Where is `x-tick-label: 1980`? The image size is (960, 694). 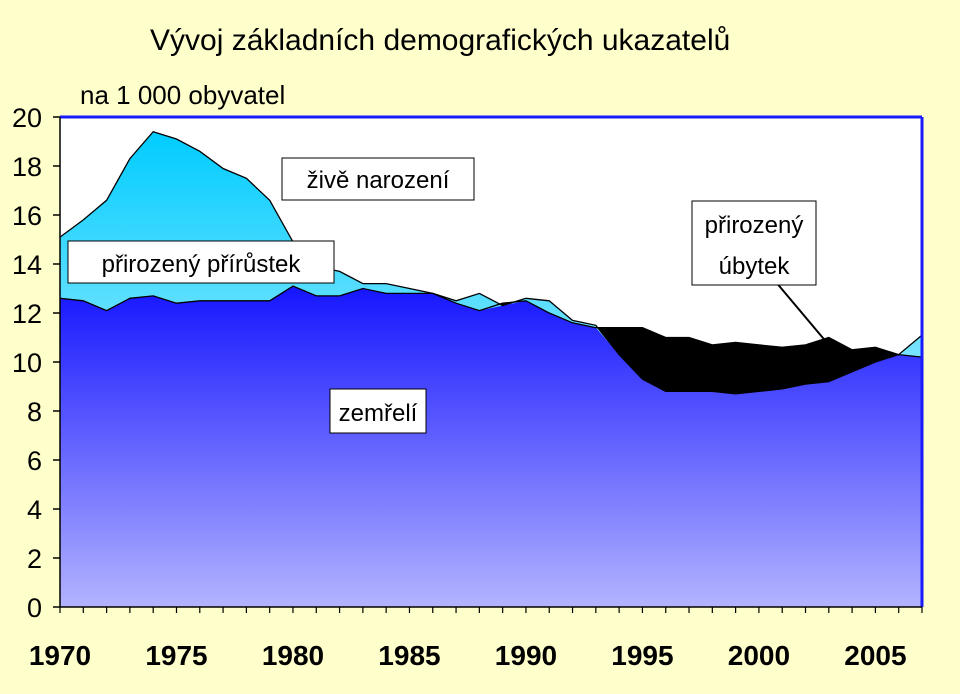 x-tick-label: 1980 is located at coordinates (293, 655).